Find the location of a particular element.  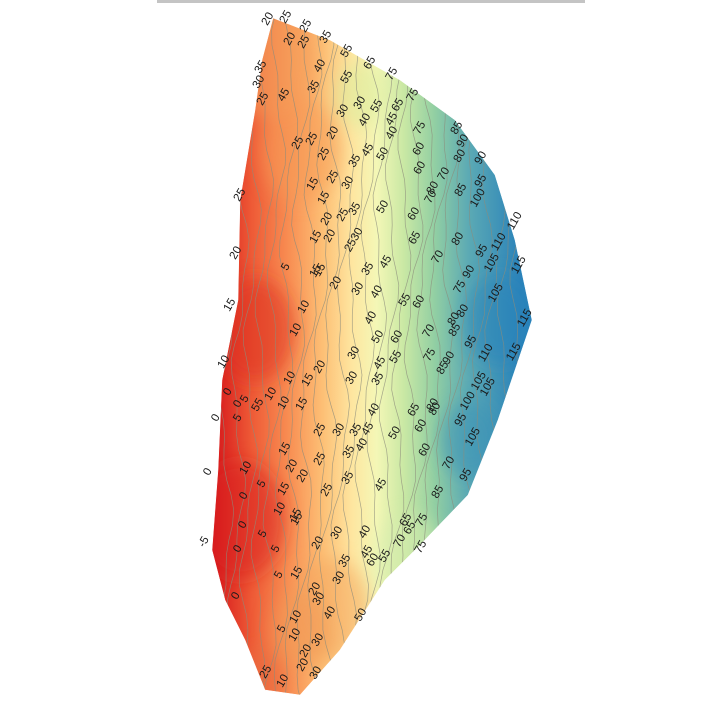

contour-label: -5 is located at coordinates (204, 542).